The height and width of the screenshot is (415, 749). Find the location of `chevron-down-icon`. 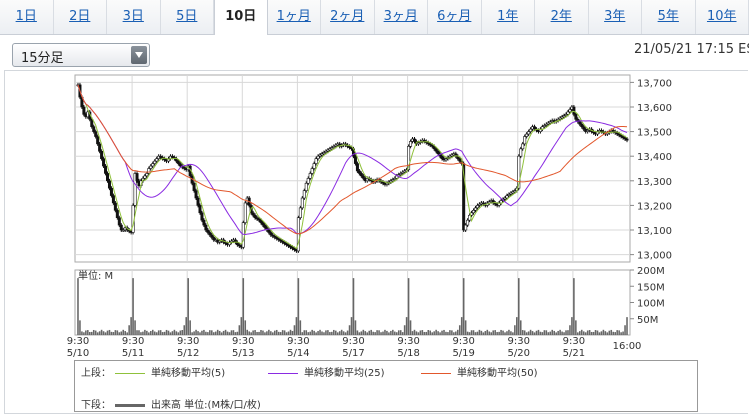

chevron-down-icon is located at coordinates (139, 55).